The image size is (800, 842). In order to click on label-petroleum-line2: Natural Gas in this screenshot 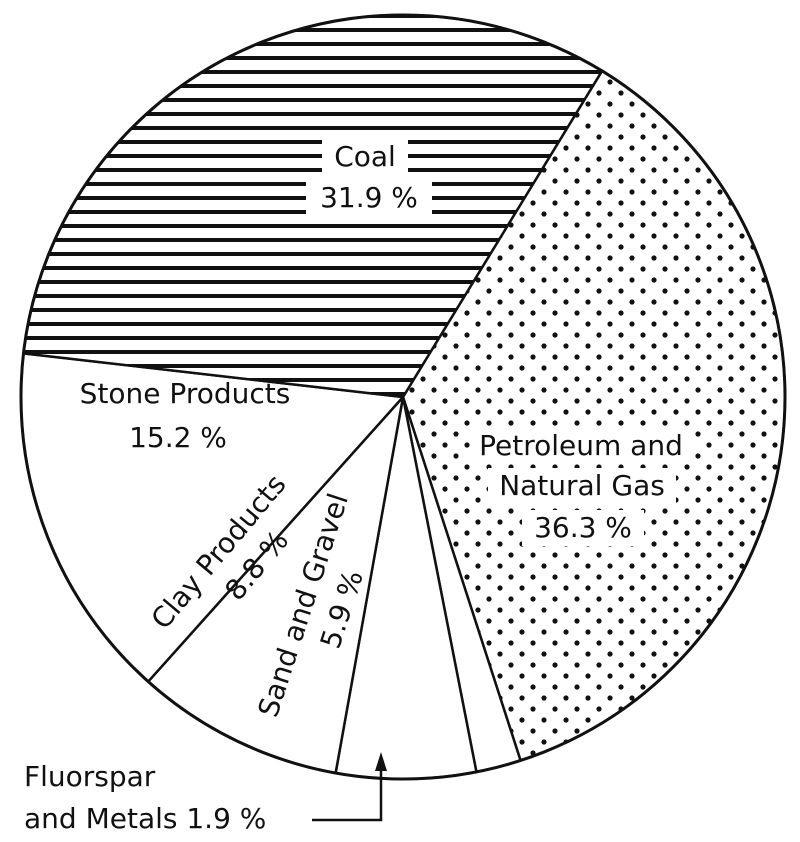, I will do `click(582, 485)`.